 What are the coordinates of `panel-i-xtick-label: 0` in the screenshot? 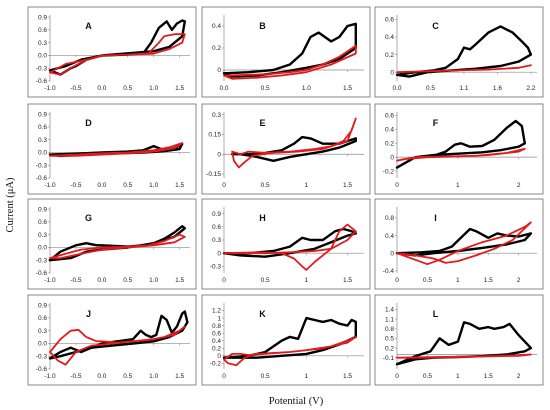 It's located at (397, 280).